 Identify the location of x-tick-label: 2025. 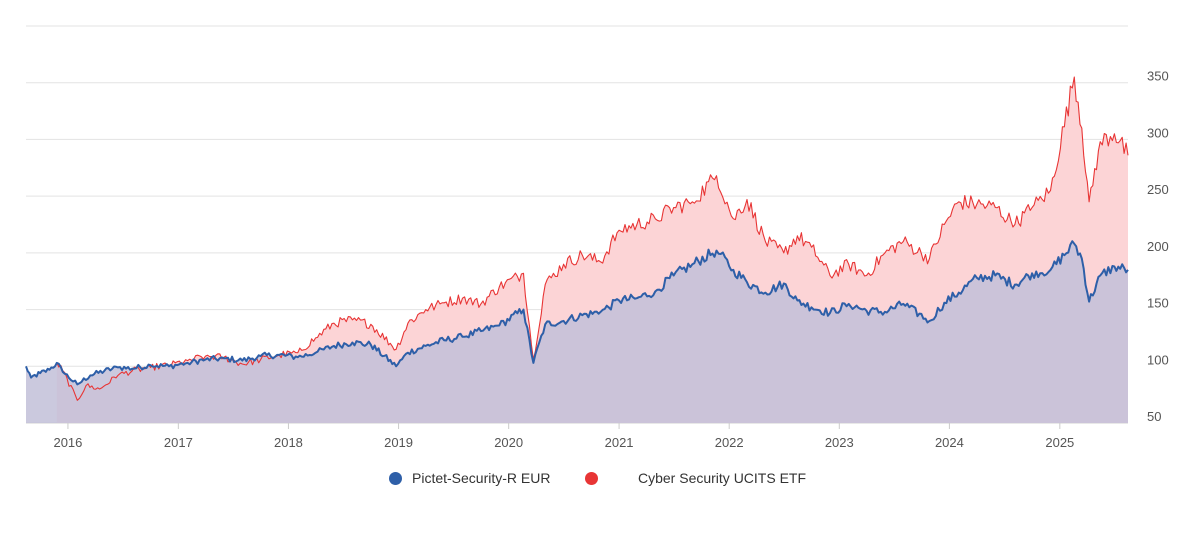
(1059, 442).